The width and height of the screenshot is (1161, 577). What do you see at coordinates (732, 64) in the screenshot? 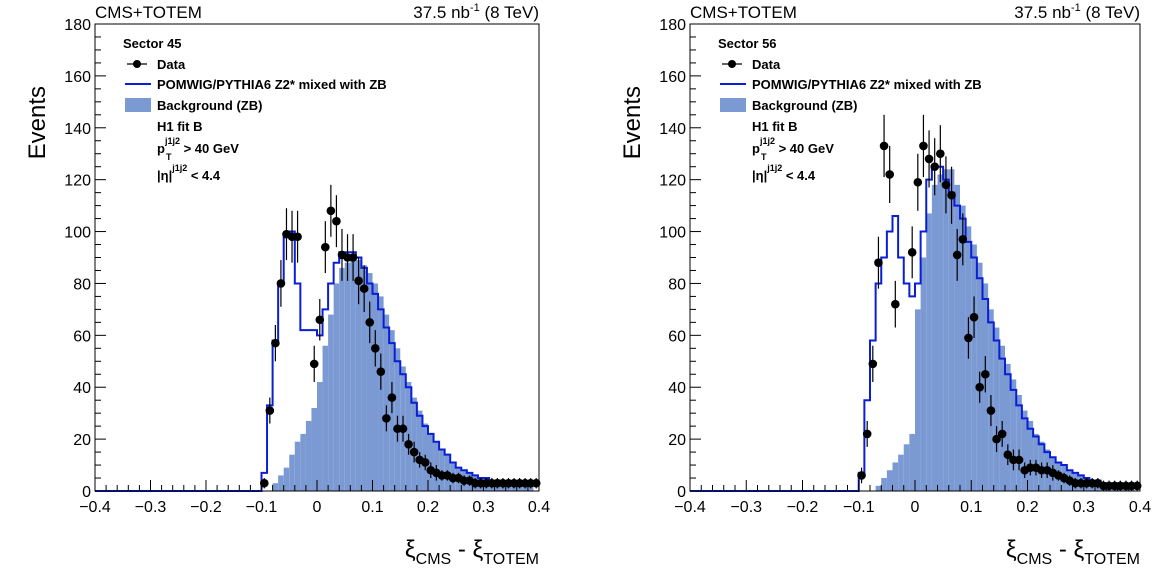
I see `legend-data-marker` at bounding box center [732, 64].